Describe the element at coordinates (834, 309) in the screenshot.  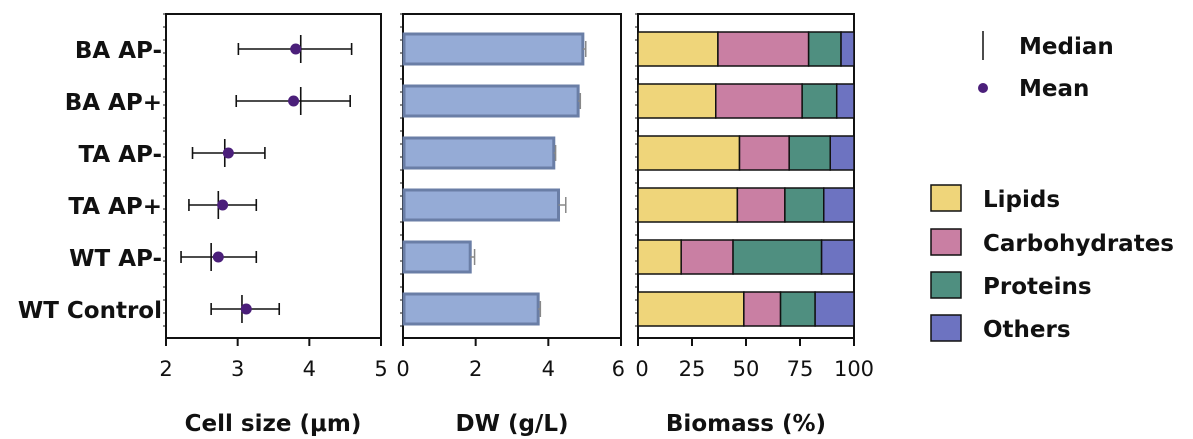
I see `segment-others-wt-control` at that location.